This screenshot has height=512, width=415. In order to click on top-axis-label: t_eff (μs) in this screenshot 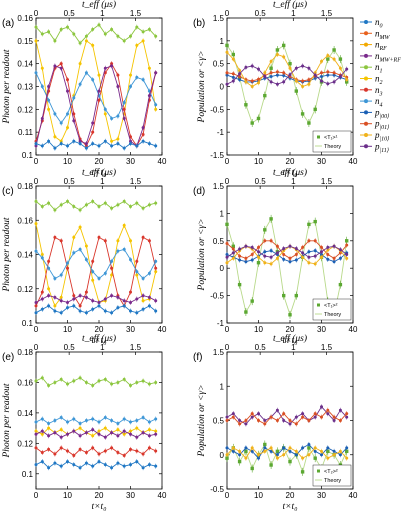, I will do `click(290, 5)`.